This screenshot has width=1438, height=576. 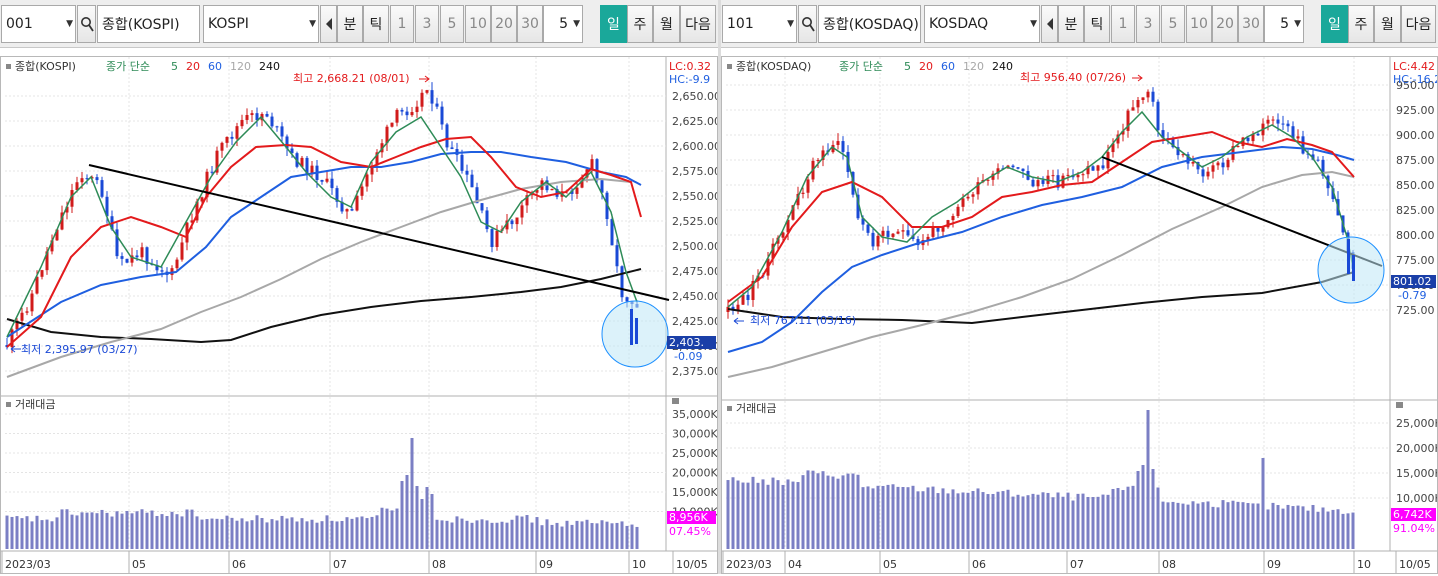 What do you see at coordinates (740, 24) in the screenshot?
I see `code-select-label: 101` at bounding box center [740, 24].